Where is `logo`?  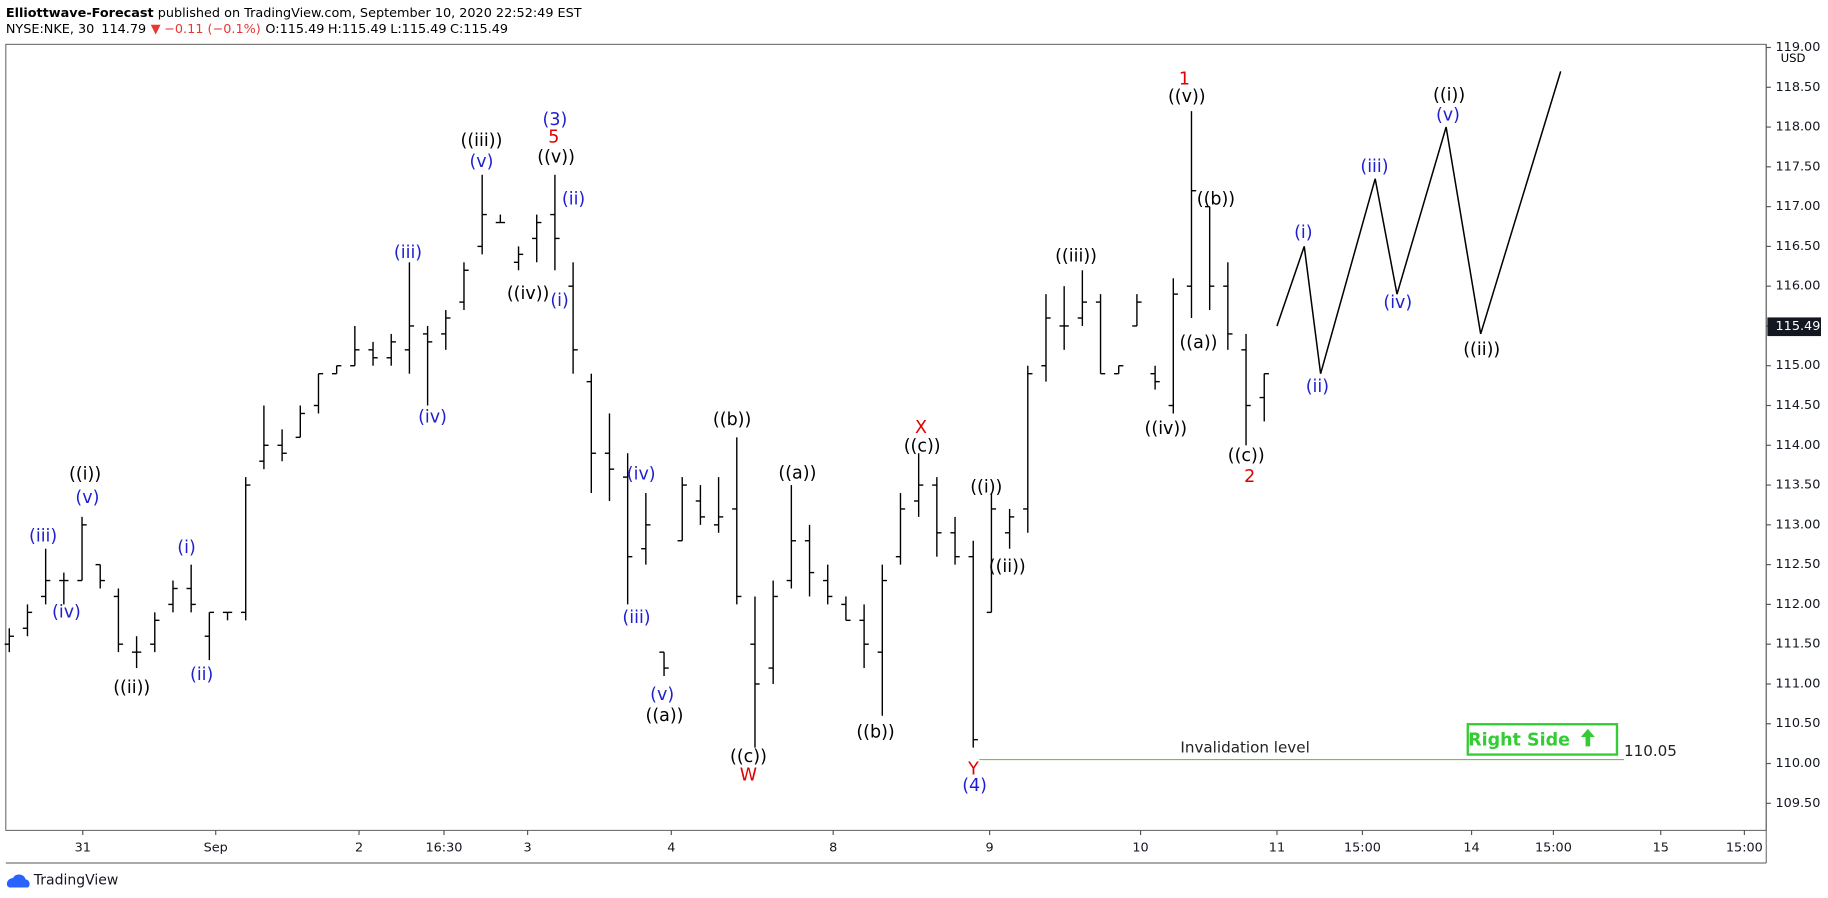 logo is located at coordinates (18, 881).